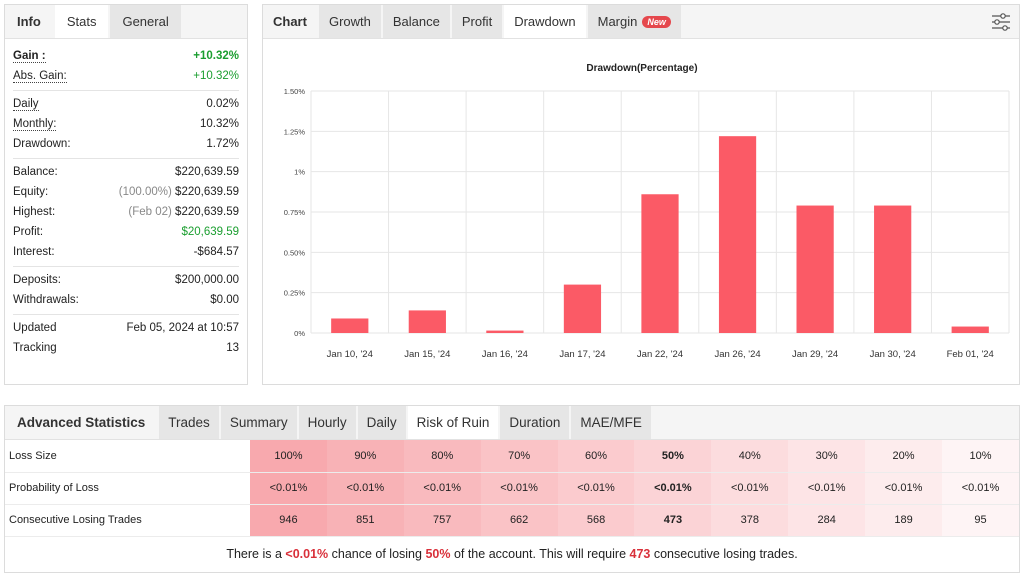  Describe the element at coordinates (827, 520) in the screenshot. I see `table-cell: 284` at that location.